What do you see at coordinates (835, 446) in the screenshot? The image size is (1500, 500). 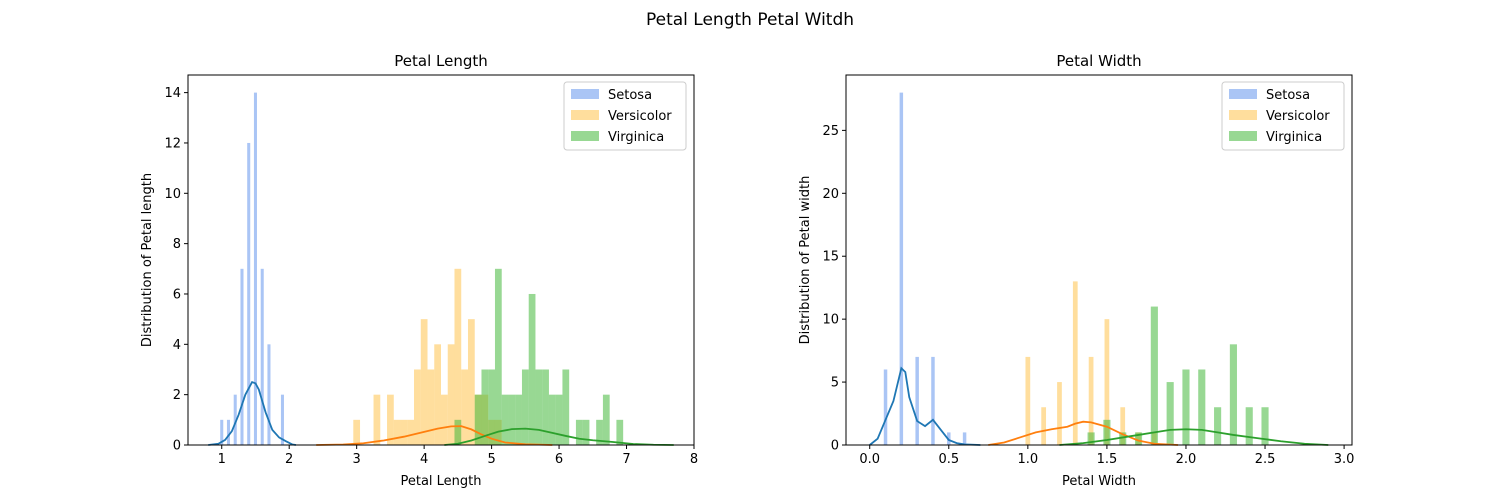 I see `y-tick-label: 0` at bounding box center [835, 446].